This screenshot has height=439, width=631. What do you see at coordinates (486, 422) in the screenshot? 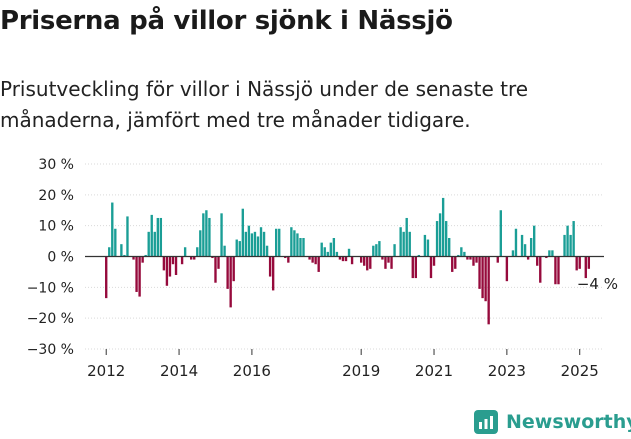
I see `newsworthy-logo-icon` at bounding box center [486, 422].